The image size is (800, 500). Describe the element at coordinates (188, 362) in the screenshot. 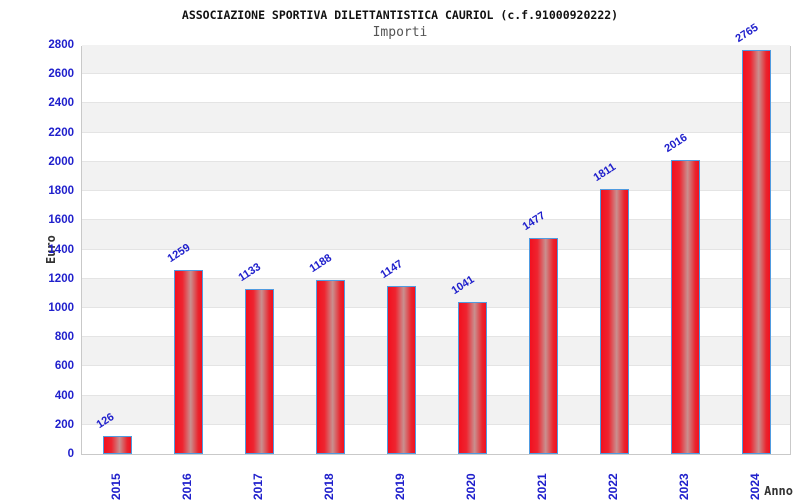

I see `bar-2016` at that location.